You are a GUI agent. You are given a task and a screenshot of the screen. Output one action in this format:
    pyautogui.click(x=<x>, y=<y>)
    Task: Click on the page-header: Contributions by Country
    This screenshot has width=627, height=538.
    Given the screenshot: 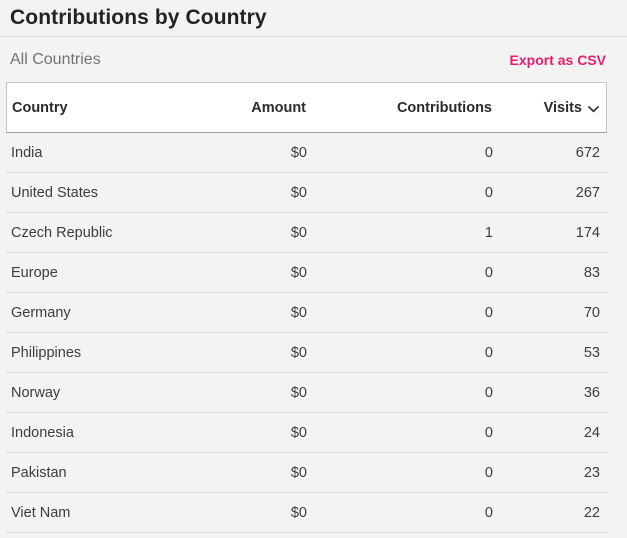 What is the action you would take?
    pyautogui.click(x=313, y=18)
    